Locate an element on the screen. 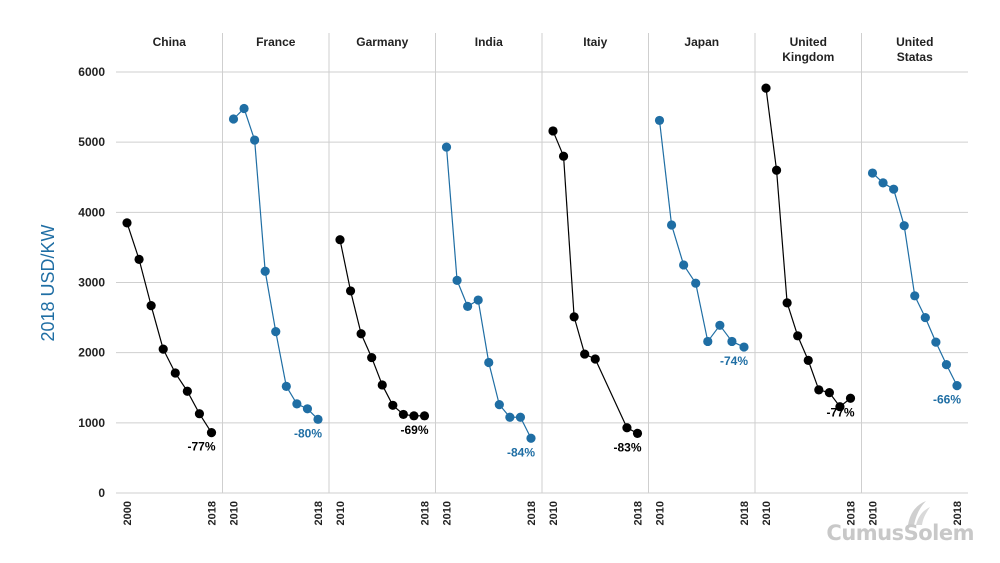  y-tick-label: 1000 is located at coordinates (91, 423).